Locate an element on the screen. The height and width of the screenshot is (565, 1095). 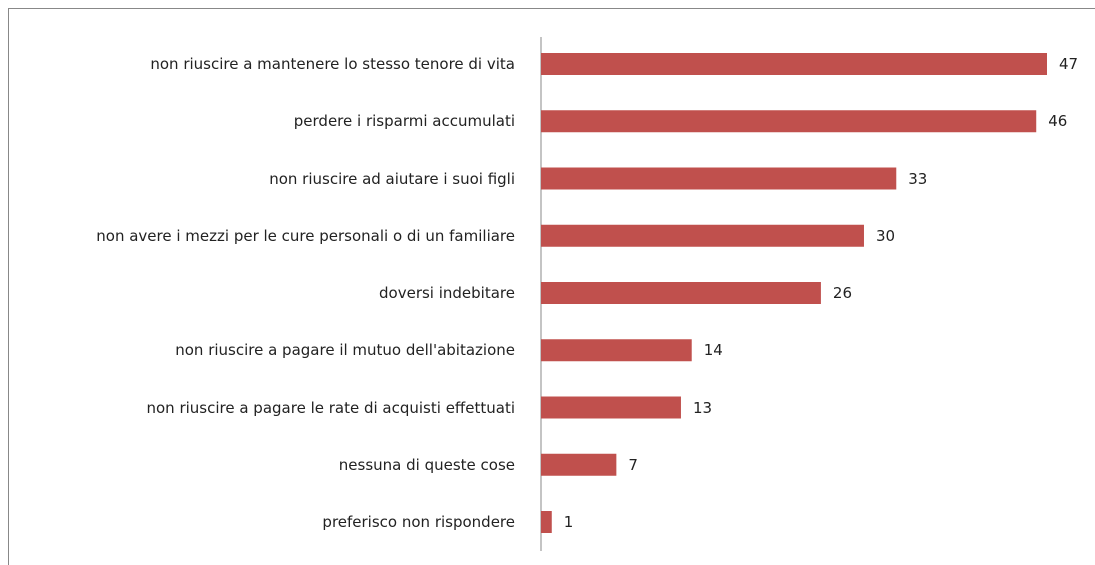
value-label: 30 is located at coordinates (885, 235).